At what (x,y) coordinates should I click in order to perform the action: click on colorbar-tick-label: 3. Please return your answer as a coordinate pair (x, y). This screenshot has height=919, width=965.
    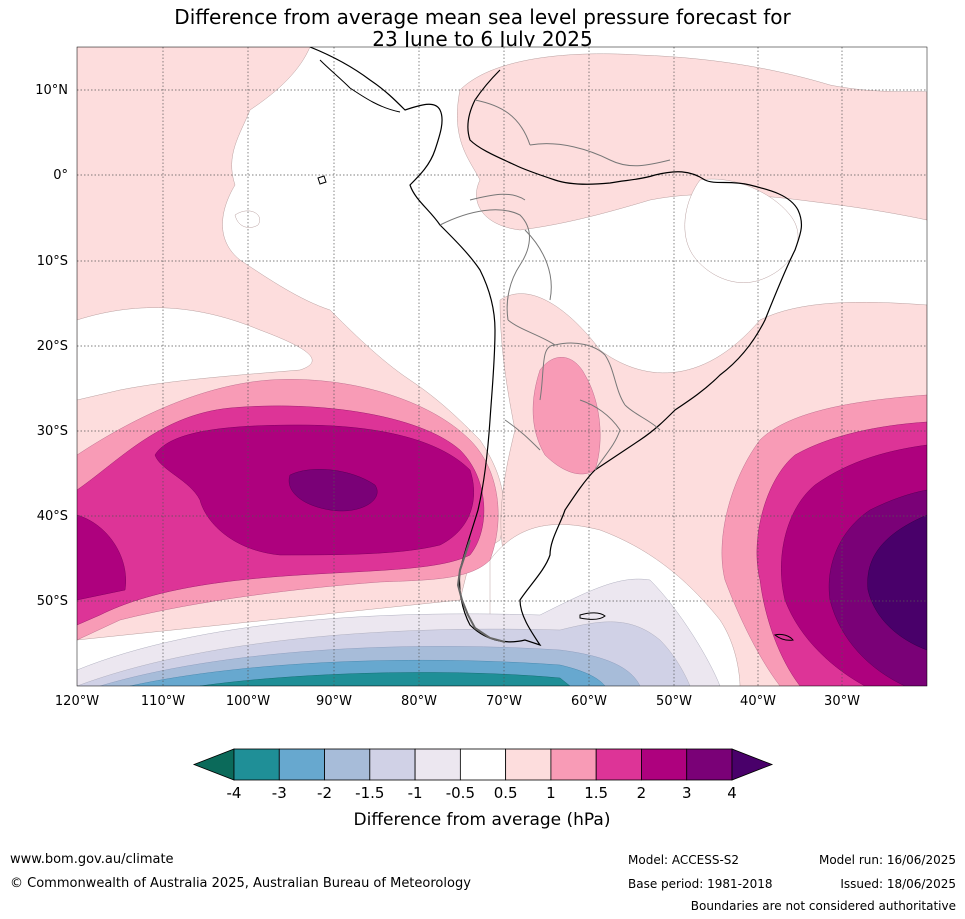
    Looking at the image, I should click on (687, 793).